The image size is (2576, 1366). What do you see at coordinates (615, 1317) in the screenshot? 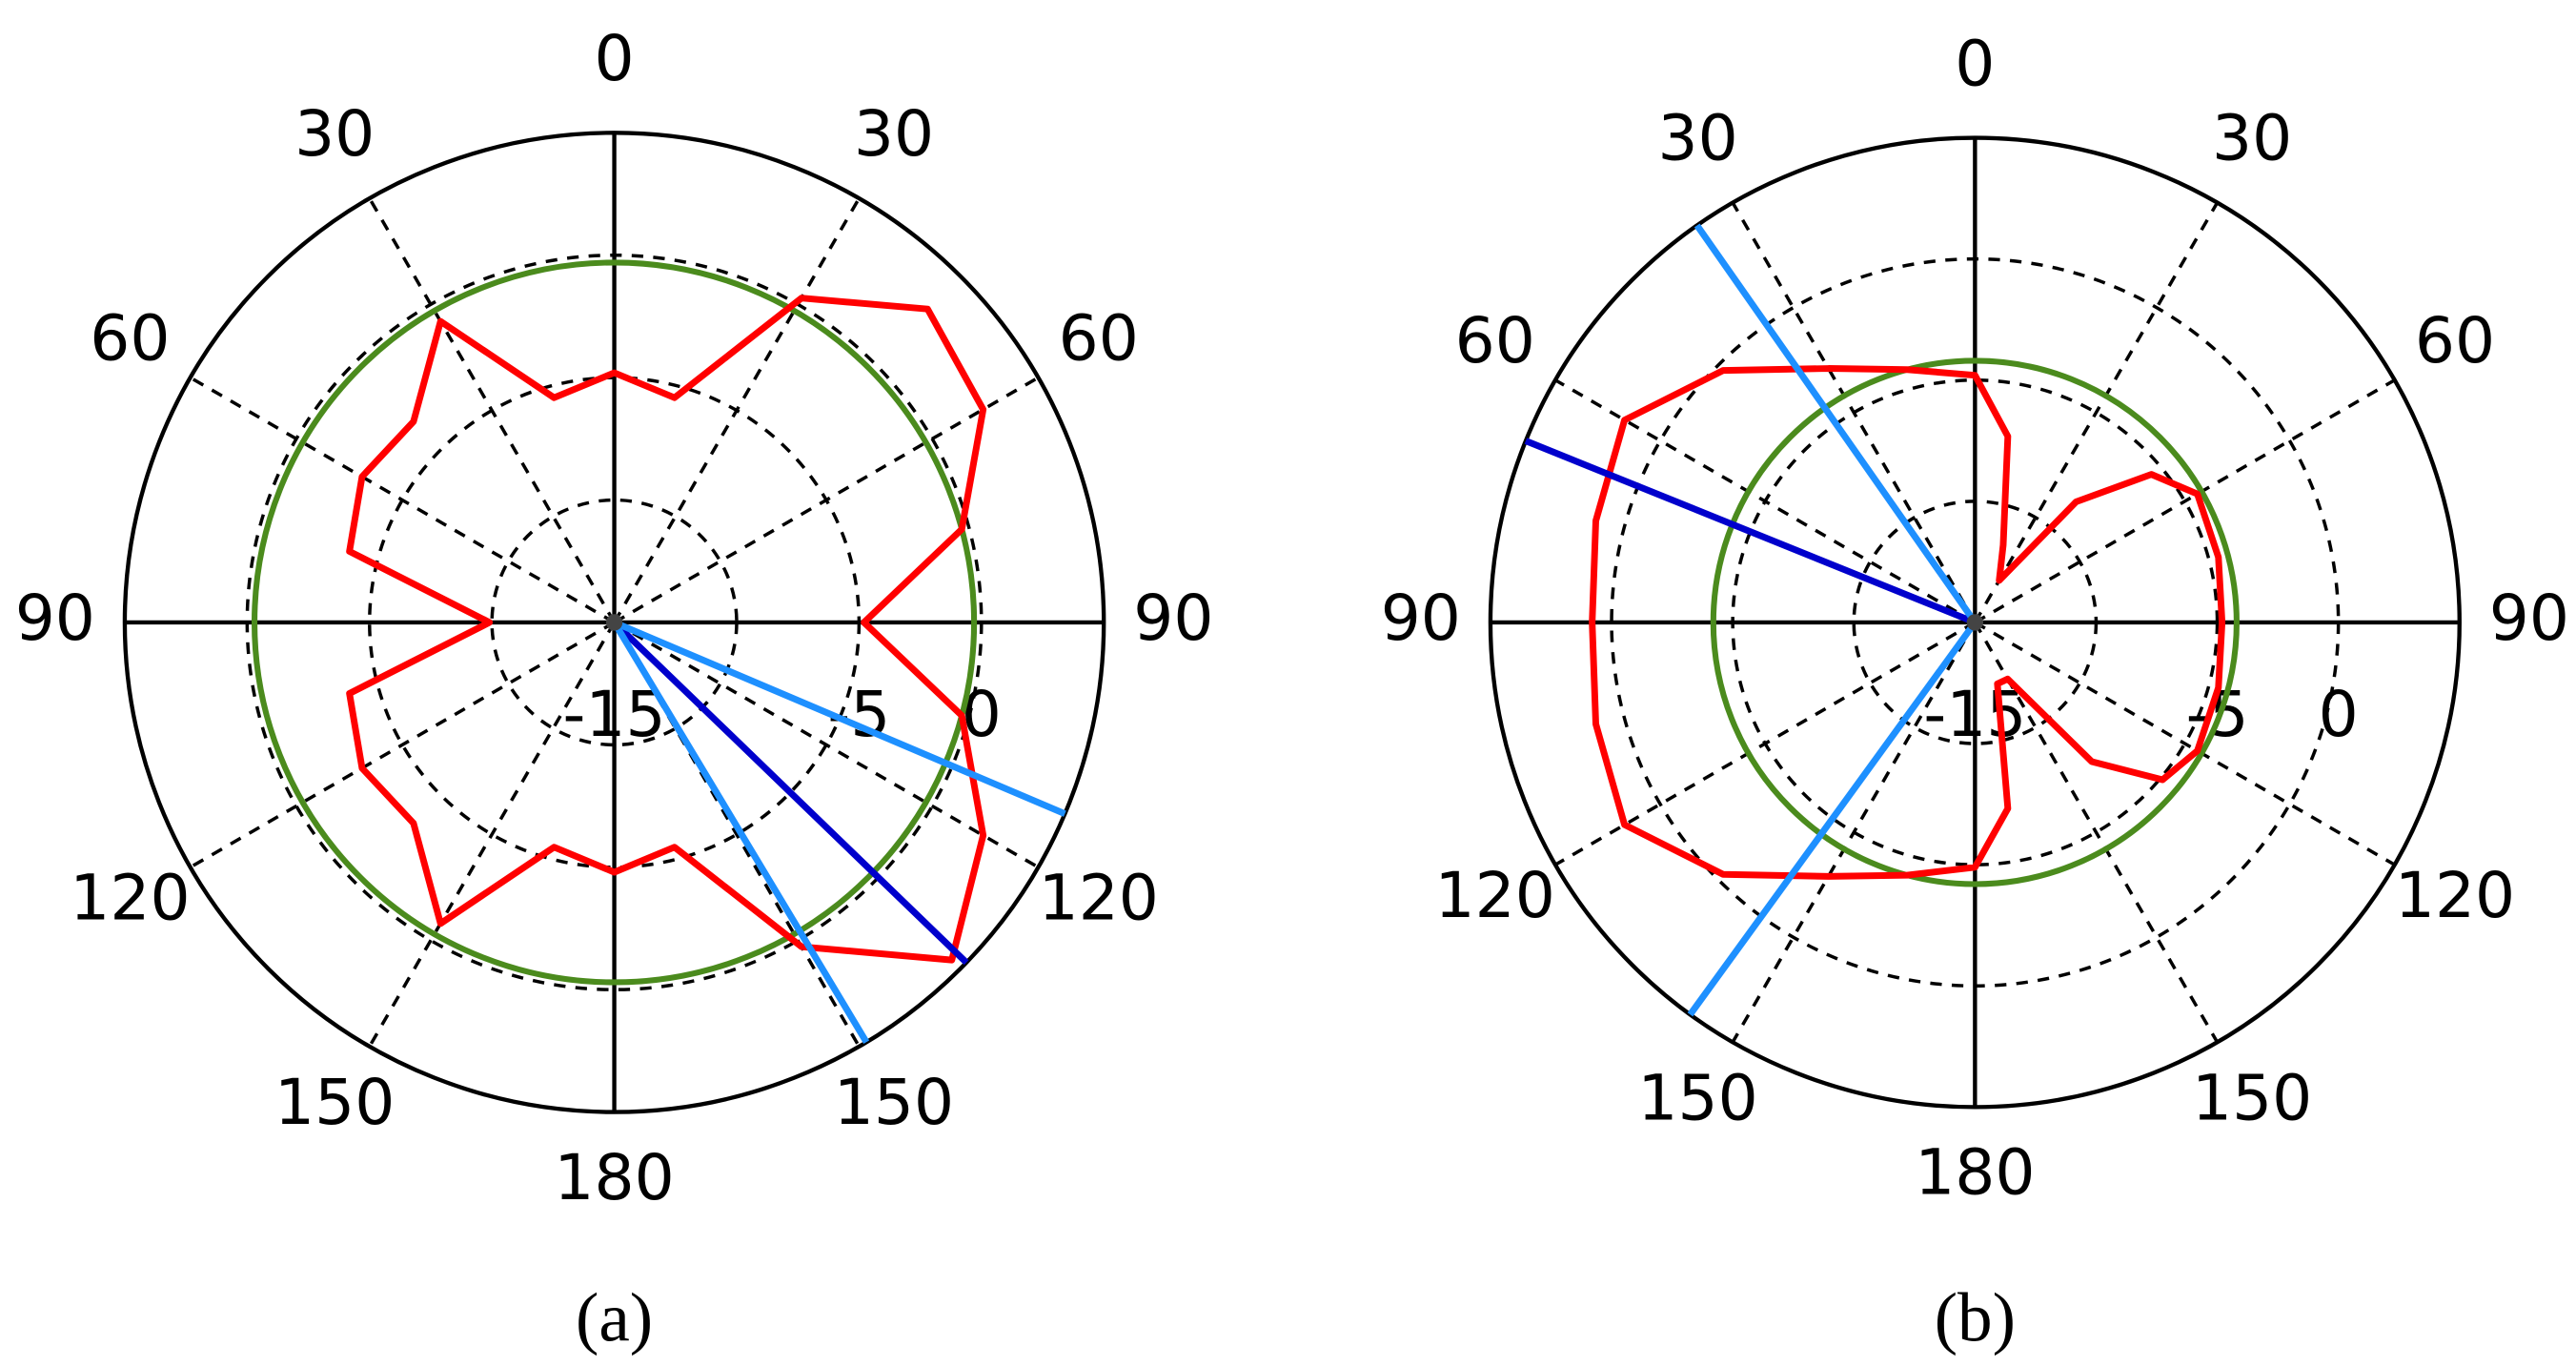
I see `caption: (a)` at bounding box center [615, 1317].